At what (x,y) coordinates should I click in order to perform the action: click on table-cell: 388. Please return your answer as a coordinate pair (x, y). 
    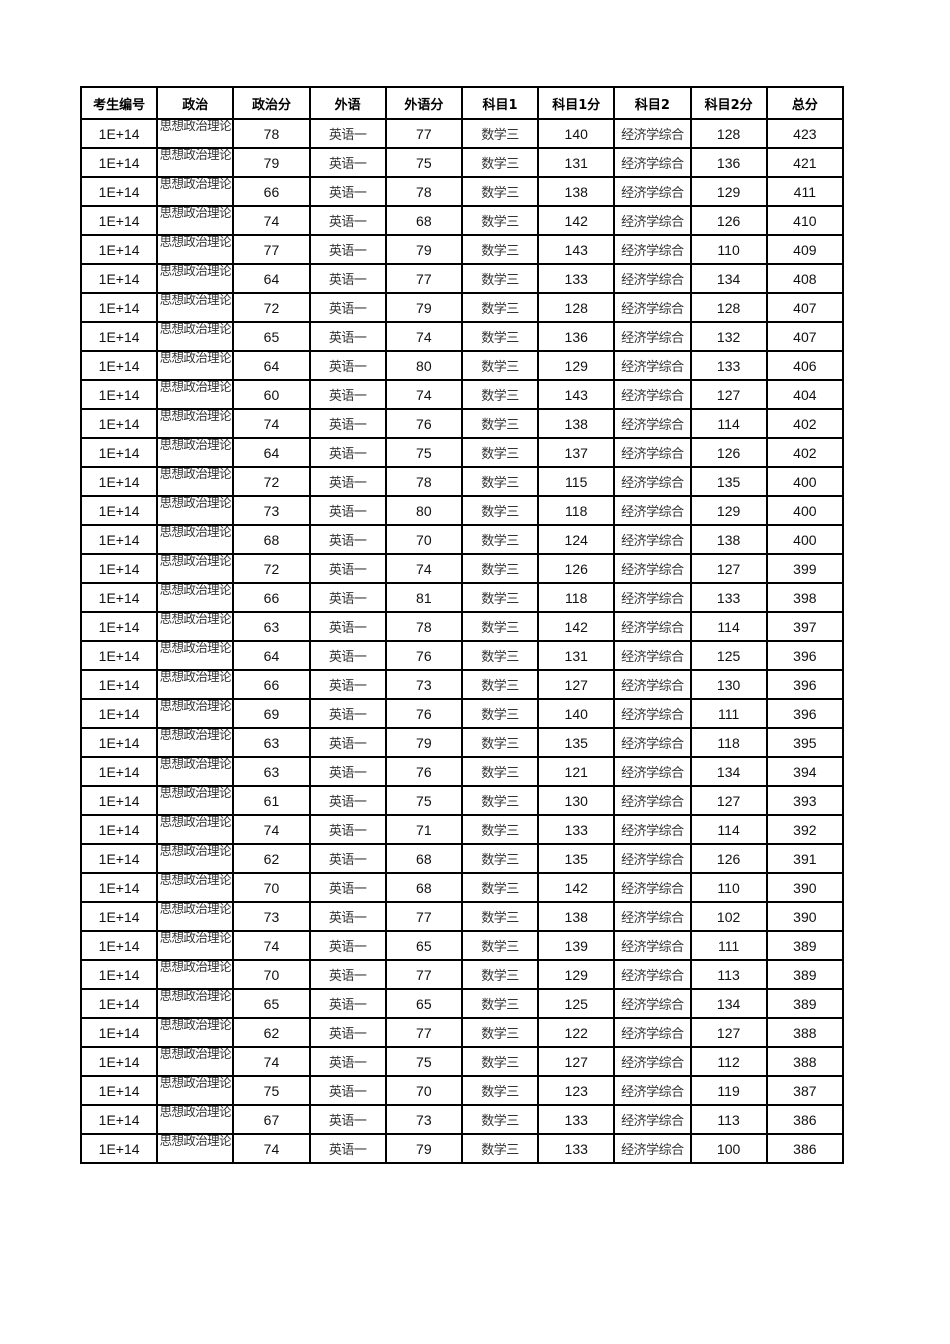
    Looking at the image, I should click on (805, 1061).